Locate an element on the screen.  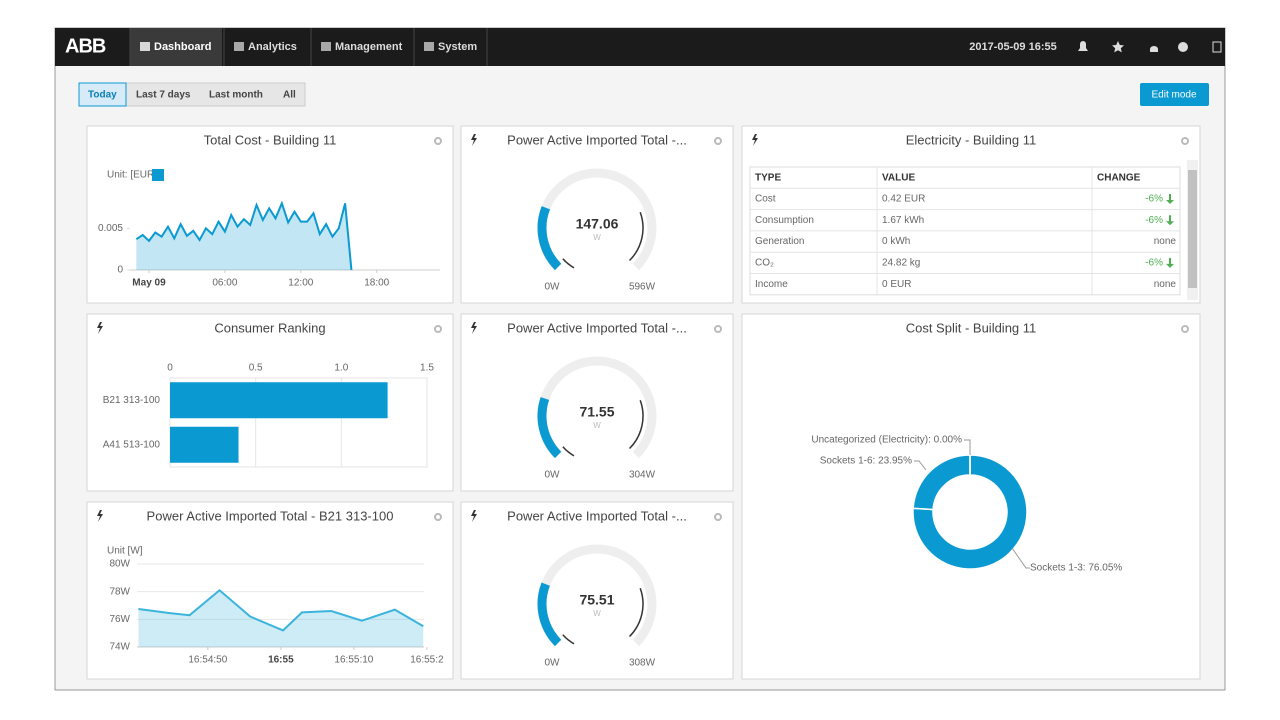
scrollbar-thumb is located at coordinates (1192, 229).